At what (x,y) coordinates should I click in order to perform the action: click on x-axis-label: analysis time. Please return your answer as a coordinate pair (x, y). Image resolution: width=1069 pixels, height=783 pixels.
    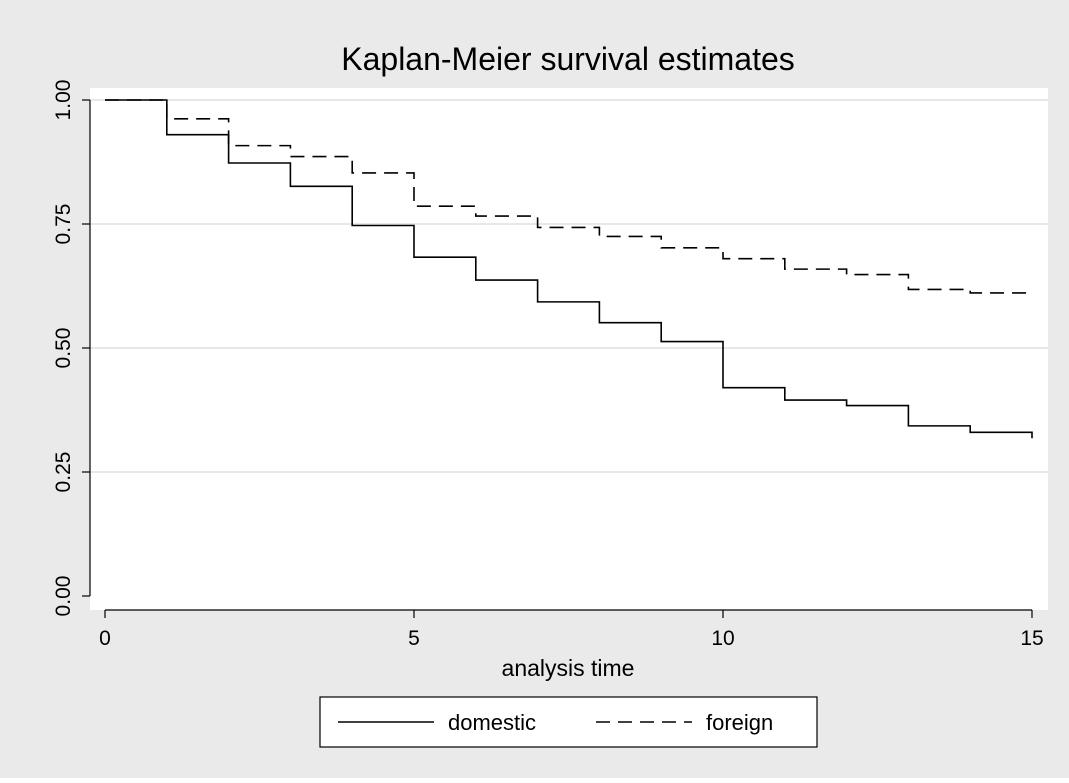
    Looking at the image, I should click on (568, 668).